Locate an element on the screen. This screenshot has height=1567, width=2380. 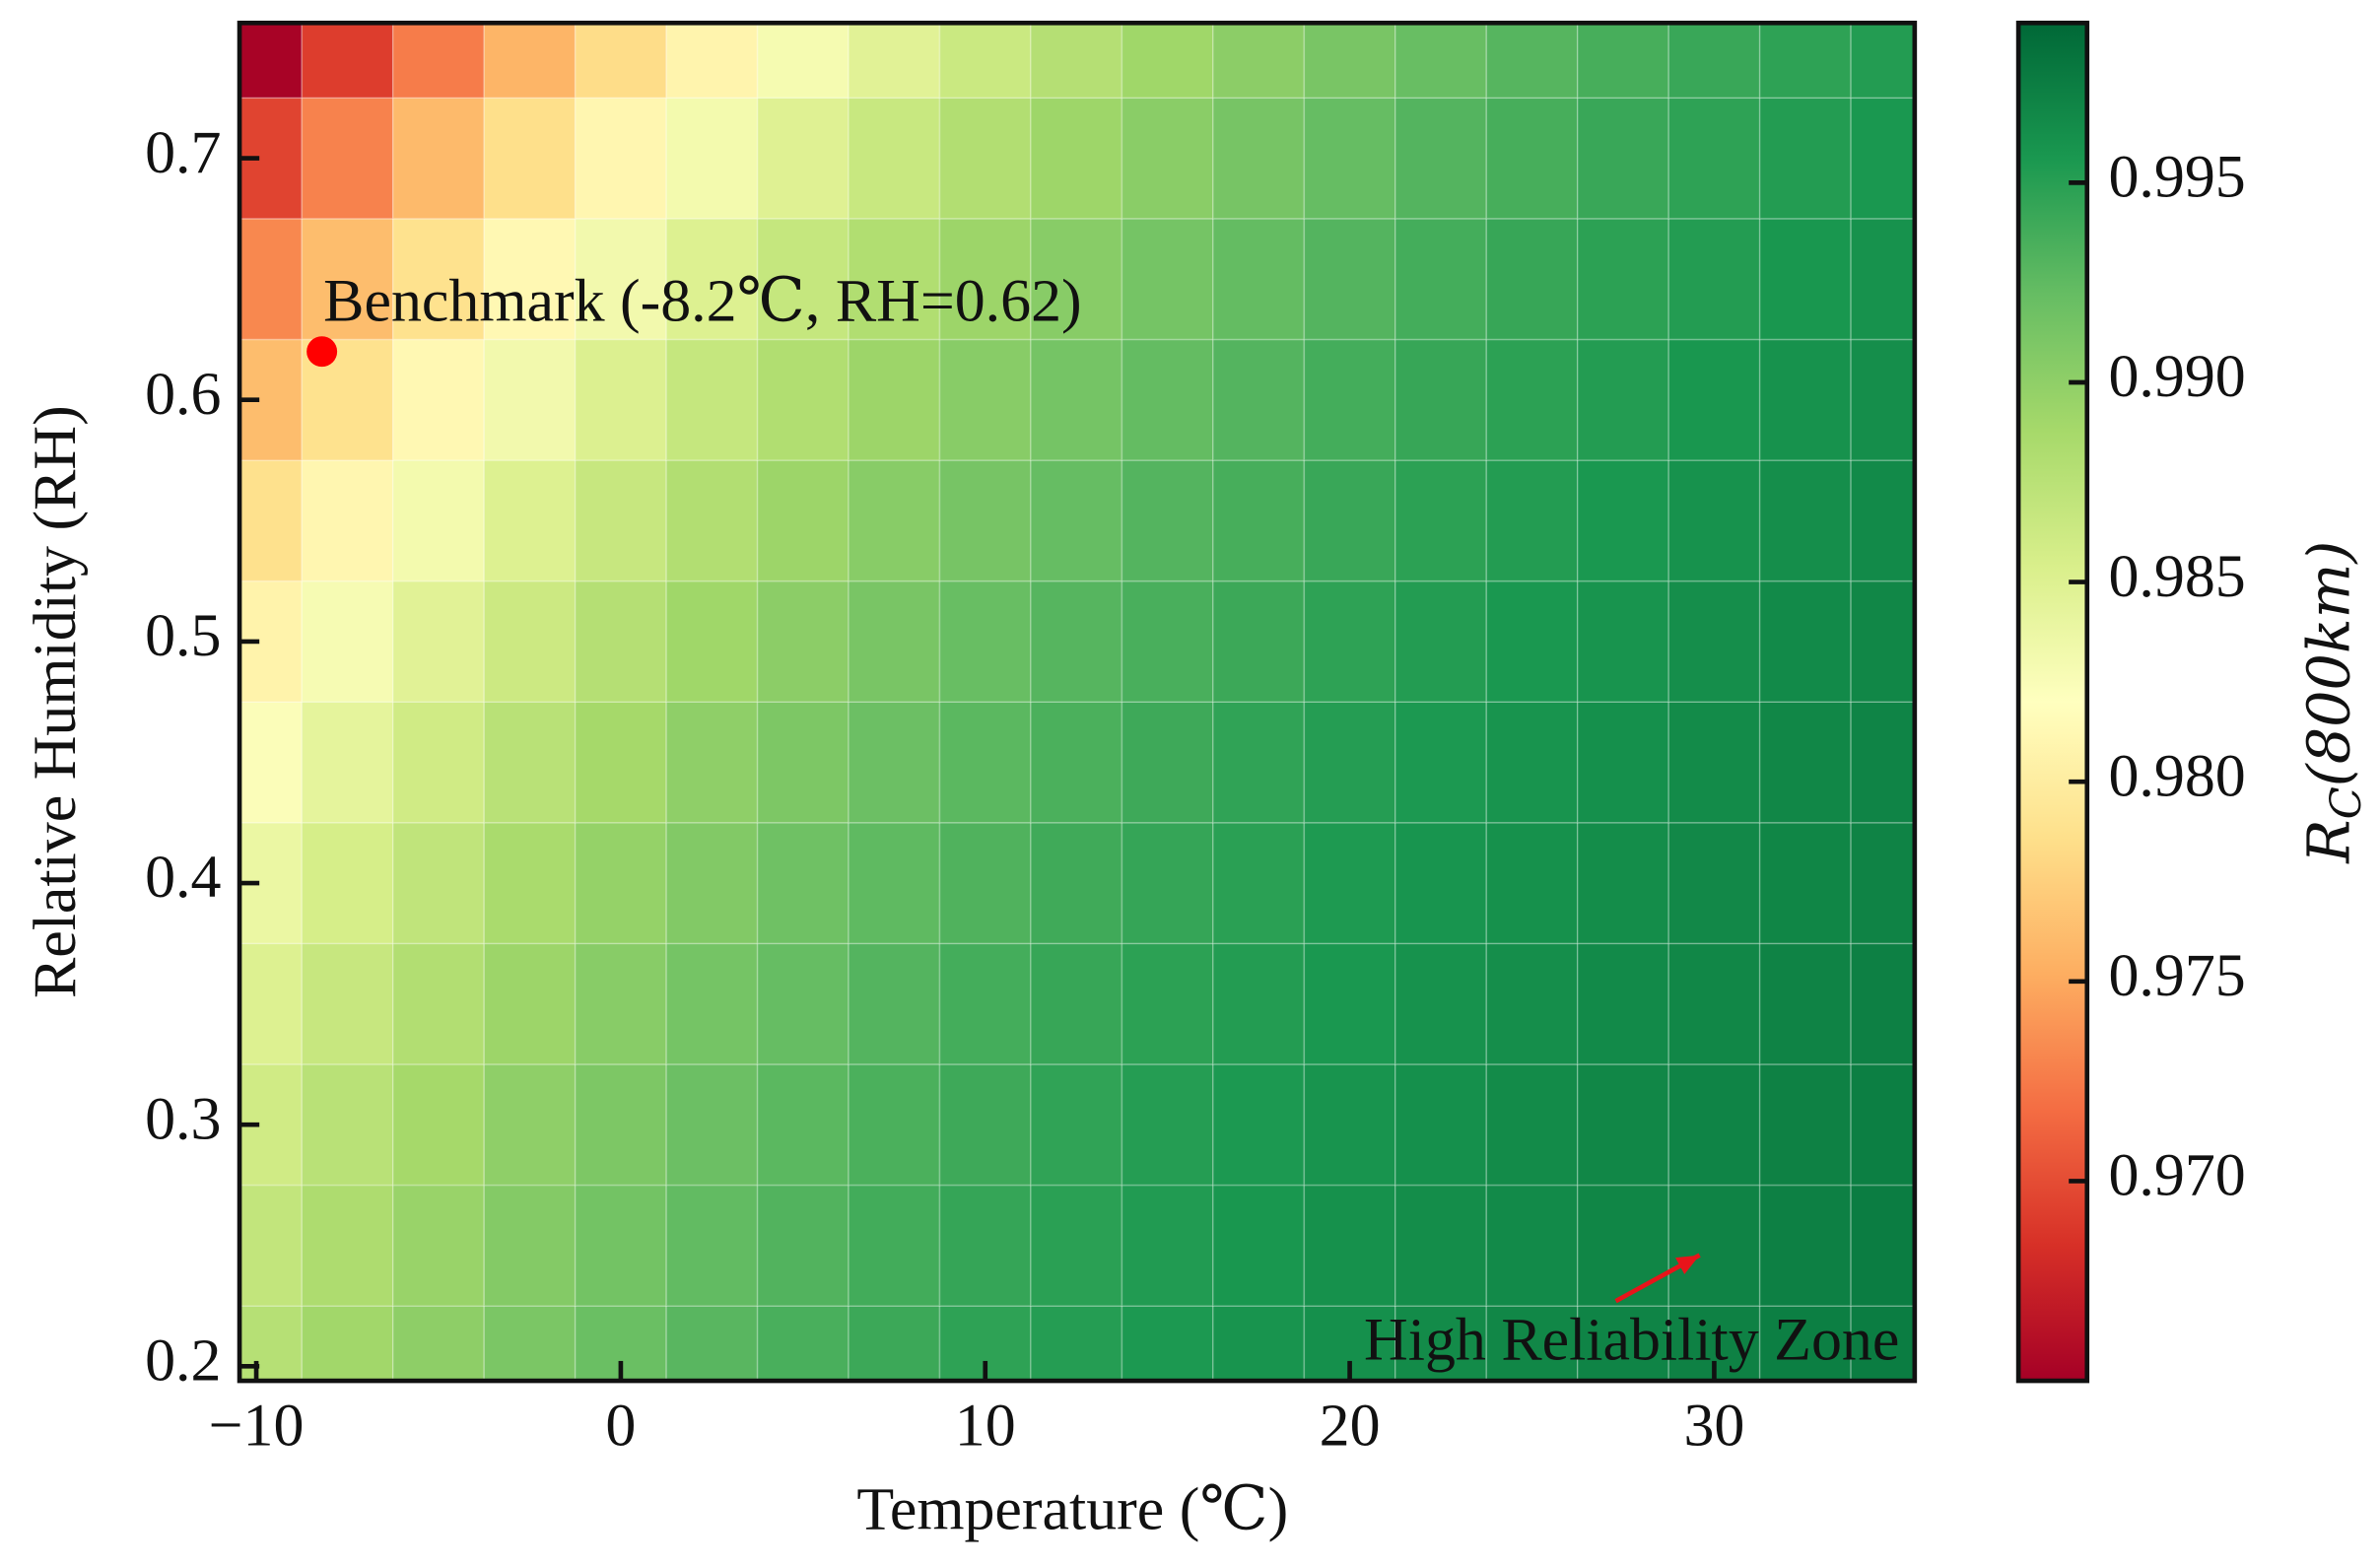
y-tick-label: 0.6 is located at coordinates (183, 394).